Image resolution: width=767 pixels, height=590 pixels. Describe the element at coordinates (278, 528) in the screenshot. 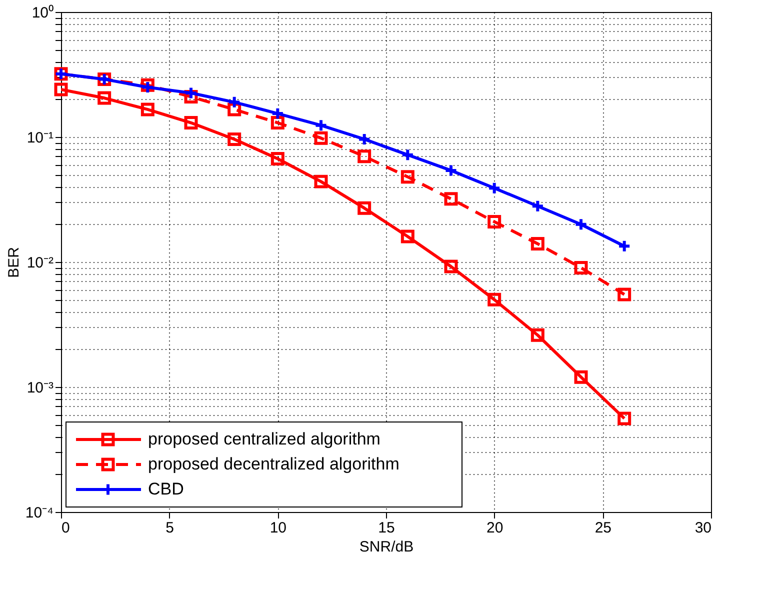

I see `x-tick-label: 10` at that location.